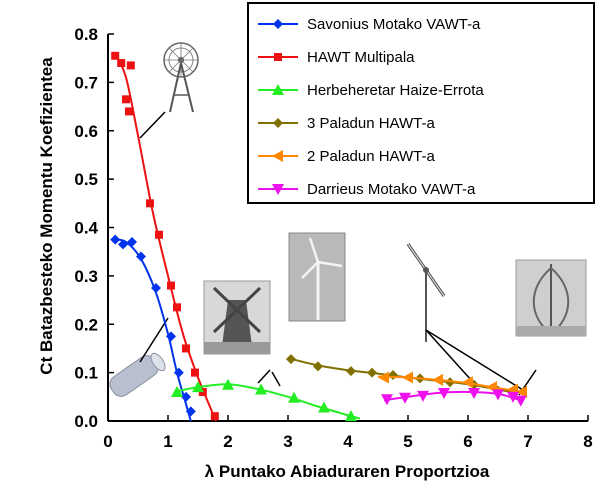 This screenshot has width=600, height=492. What do you see at coordinates (86, 82) in the screenshot?
I see `y-tick-label: 0.7` at bounding box center [86, 82].